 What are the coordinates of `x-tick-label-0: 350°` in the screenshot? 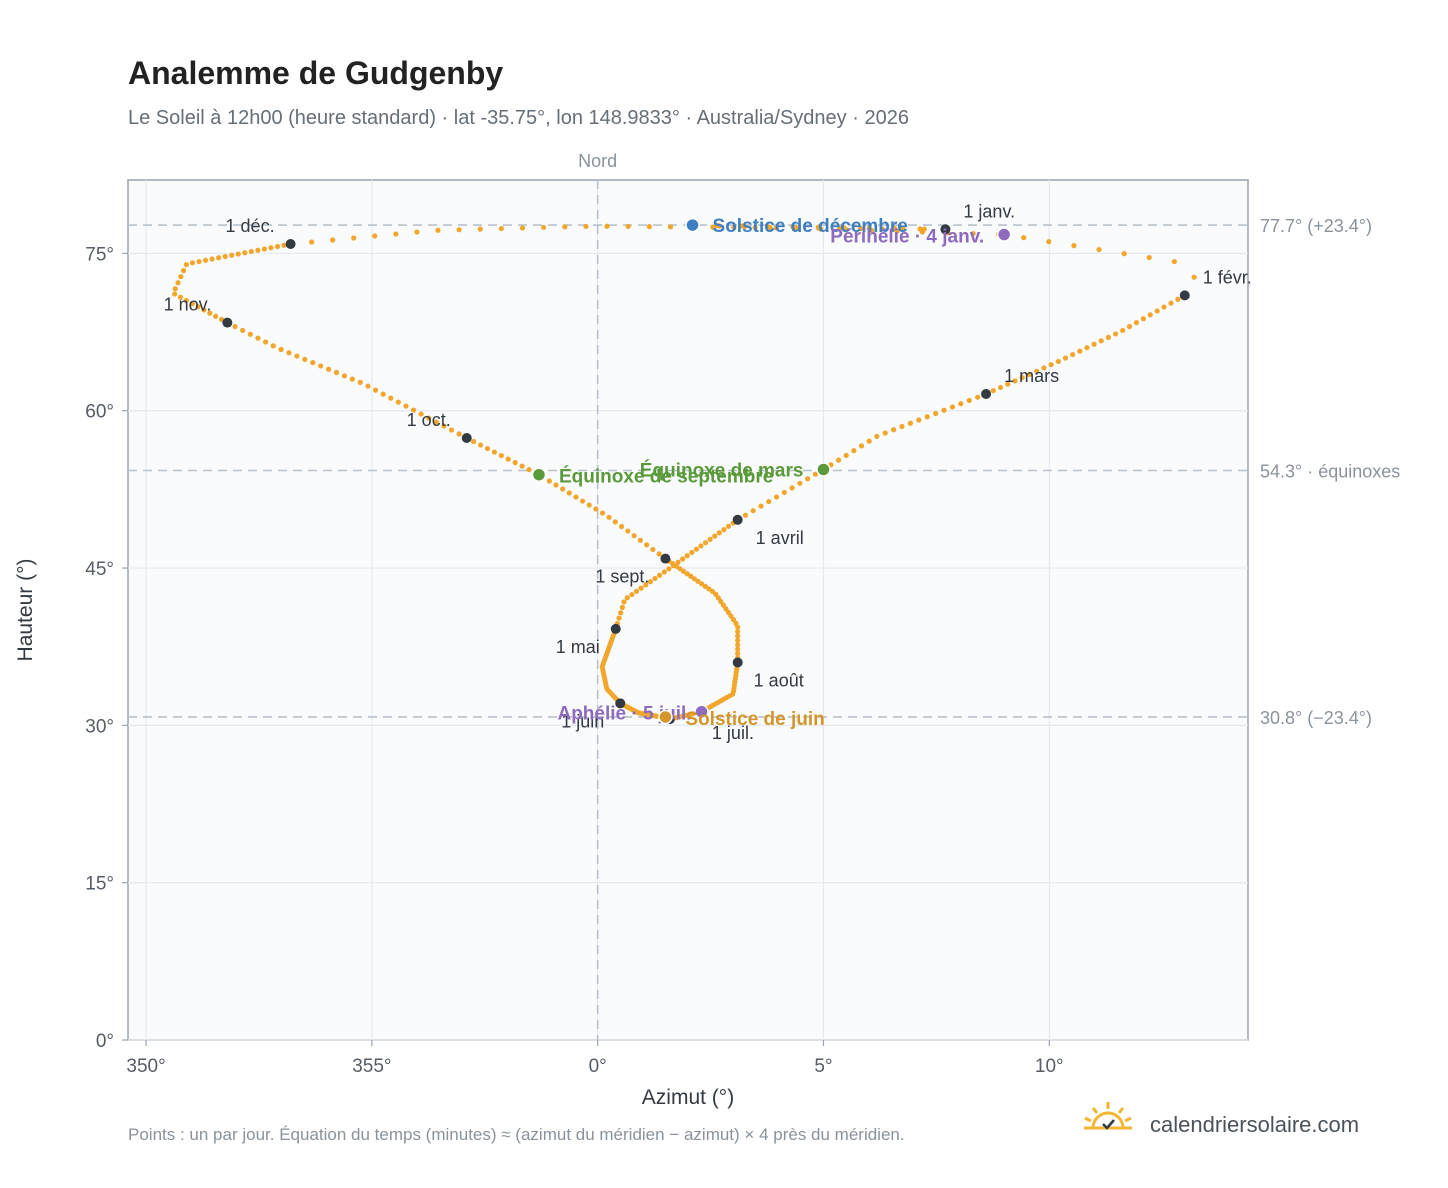 It's located at (145, 1066).